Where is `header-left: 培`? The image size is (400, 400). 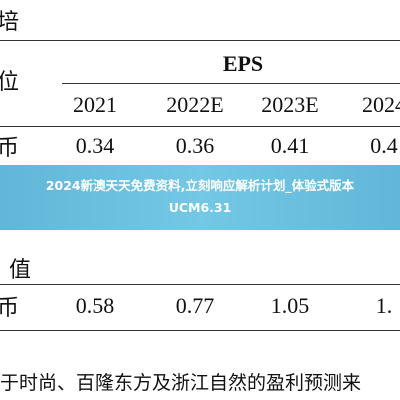
header-left: 培 is located at coordinates (10, 21).